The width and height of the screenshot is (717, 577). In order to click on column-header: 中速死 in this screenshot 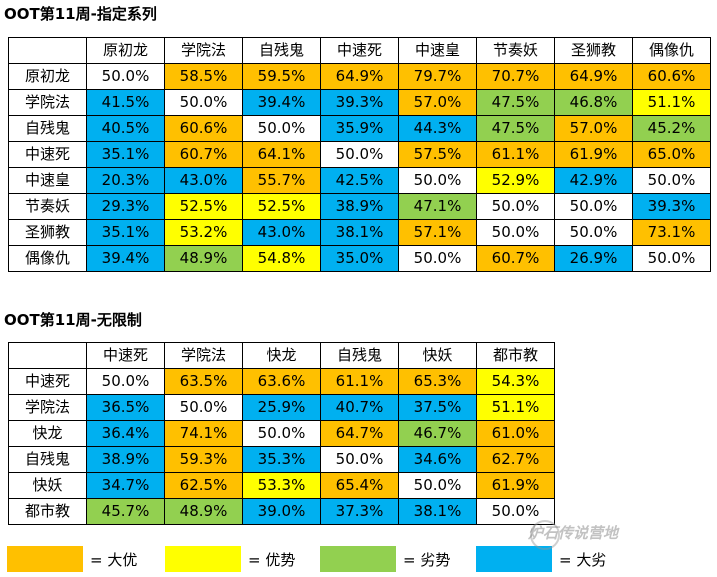, I will do `click(359, 50)`.